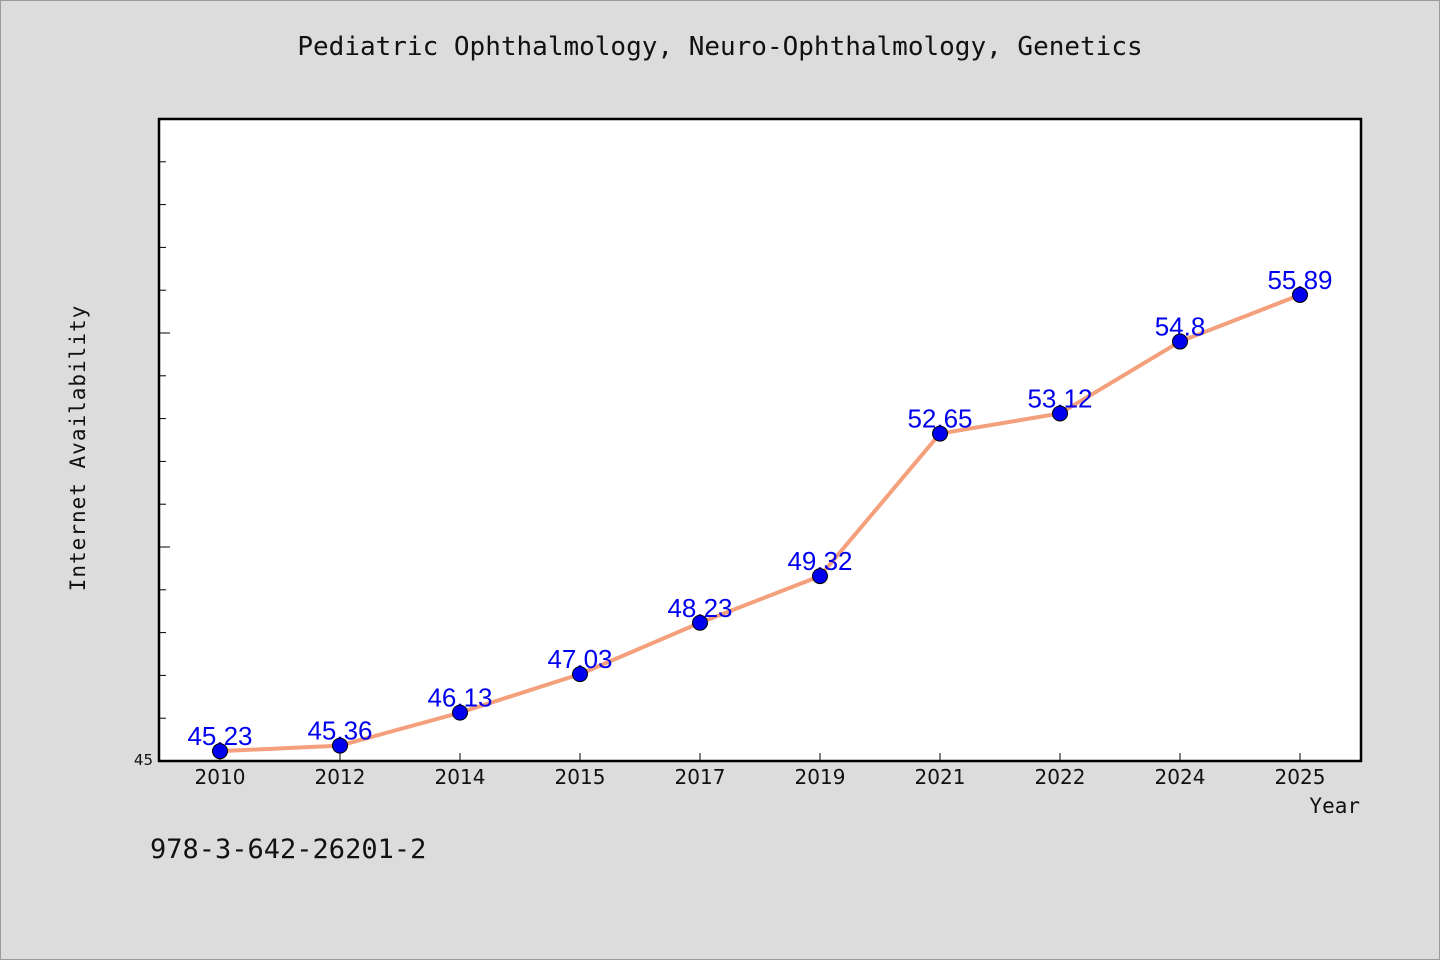 The width and height of the screenshot is (1440, 960). Describe the element at coordinates (220, 777) in the screenshot. I see `x-tick-label: 2010` at that location.